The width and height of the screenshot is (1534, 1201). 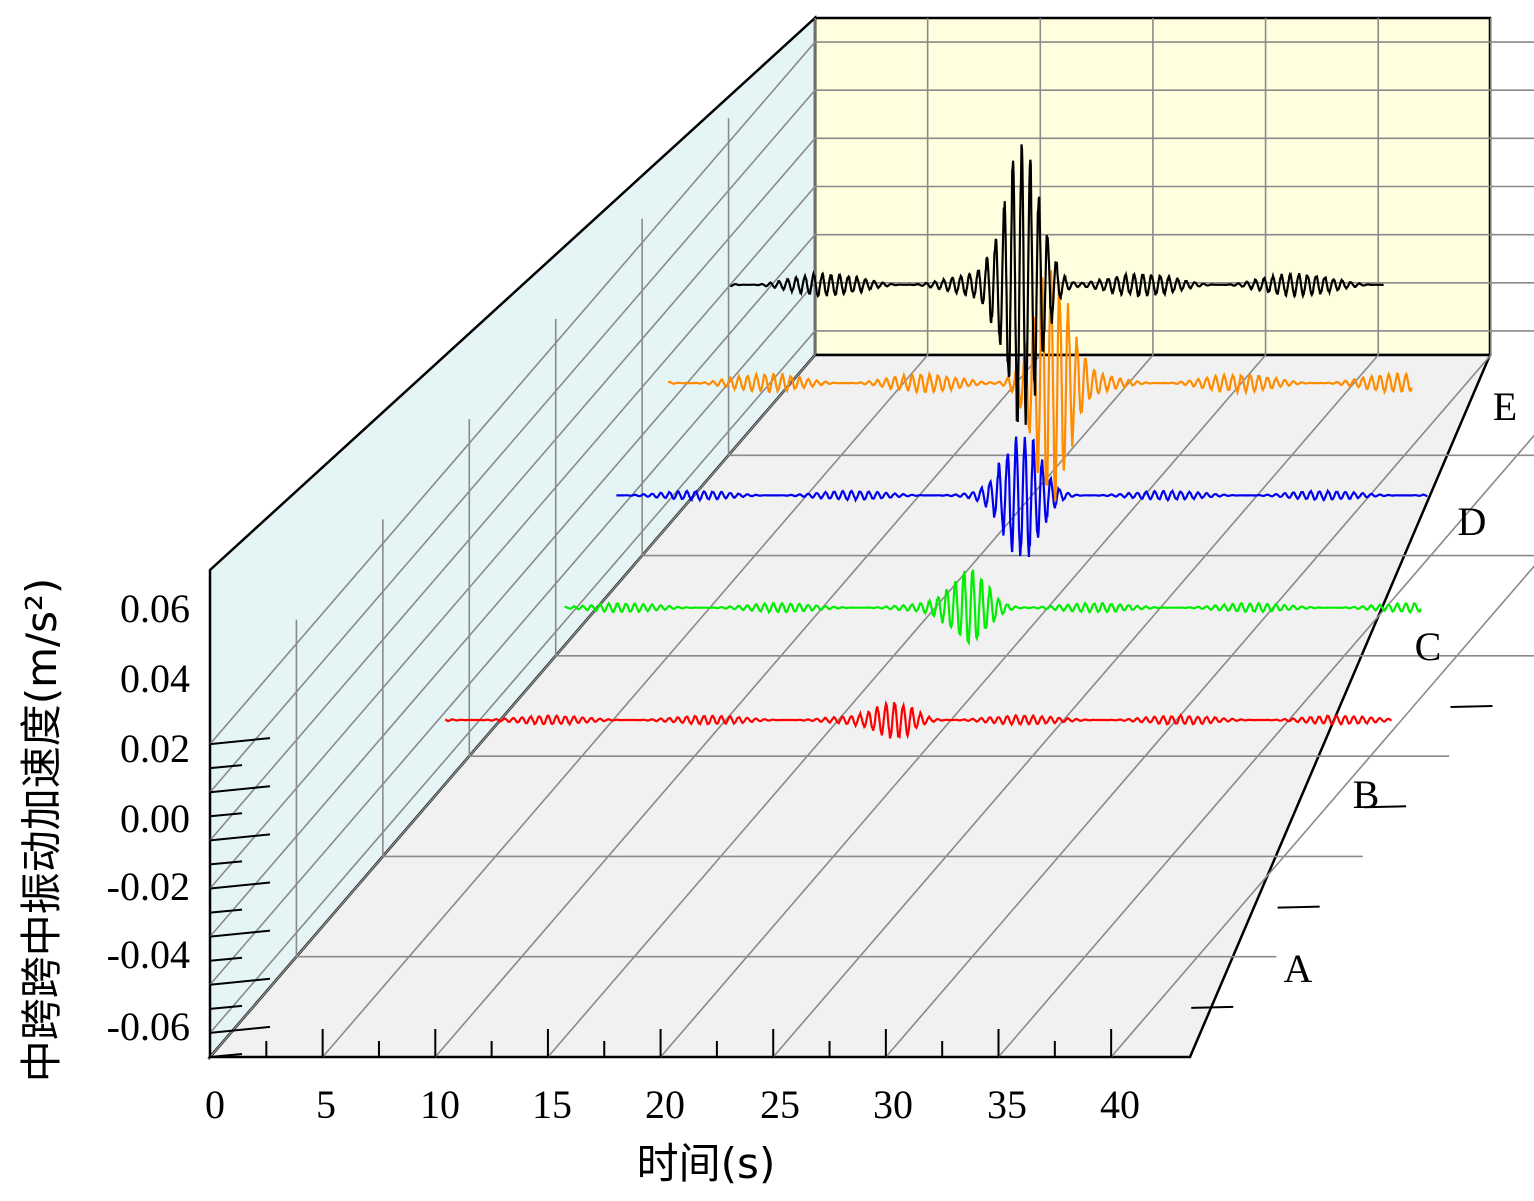 What do you see at coordinates (1366, 794) in the screenshot?
I see `depth-label-b: B` at bounding box center [1366, 794].